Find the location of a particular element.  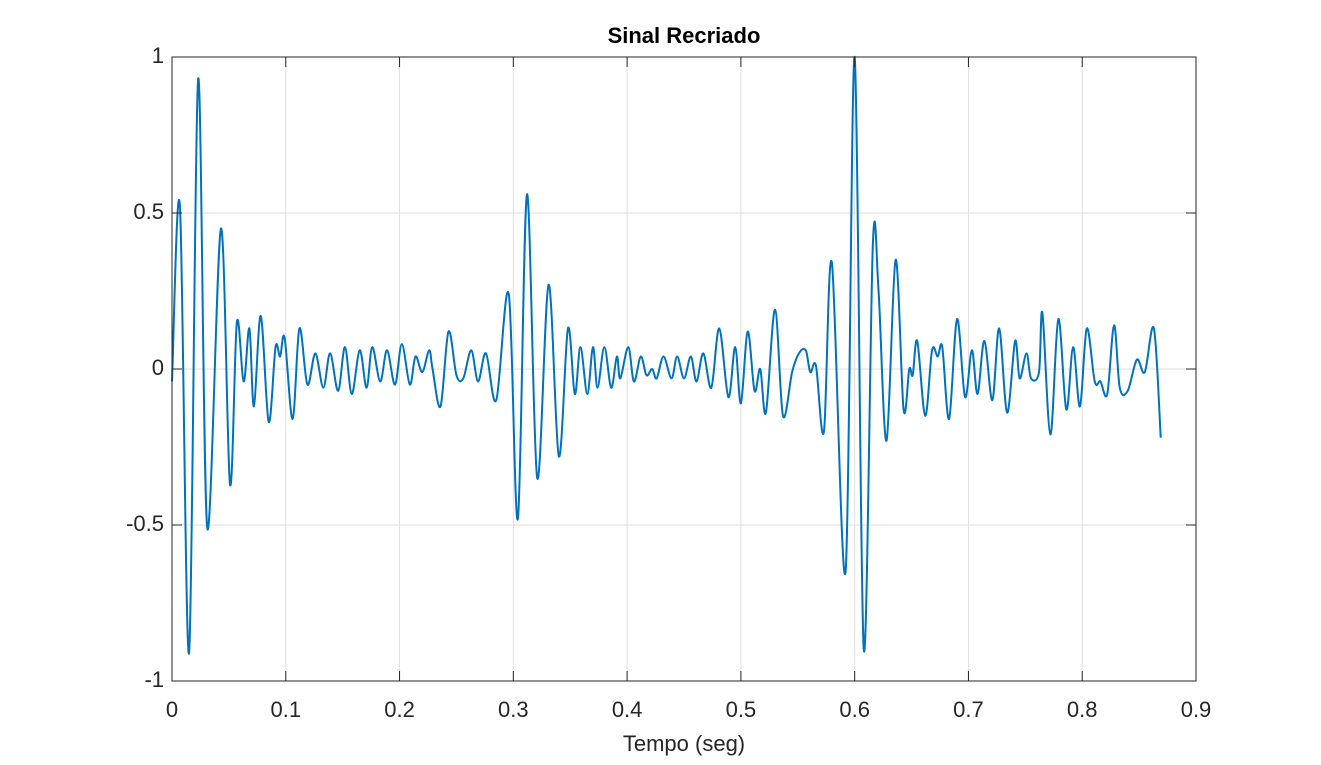

x-tick-label: 0.6 is located at coordinates (854, 709).